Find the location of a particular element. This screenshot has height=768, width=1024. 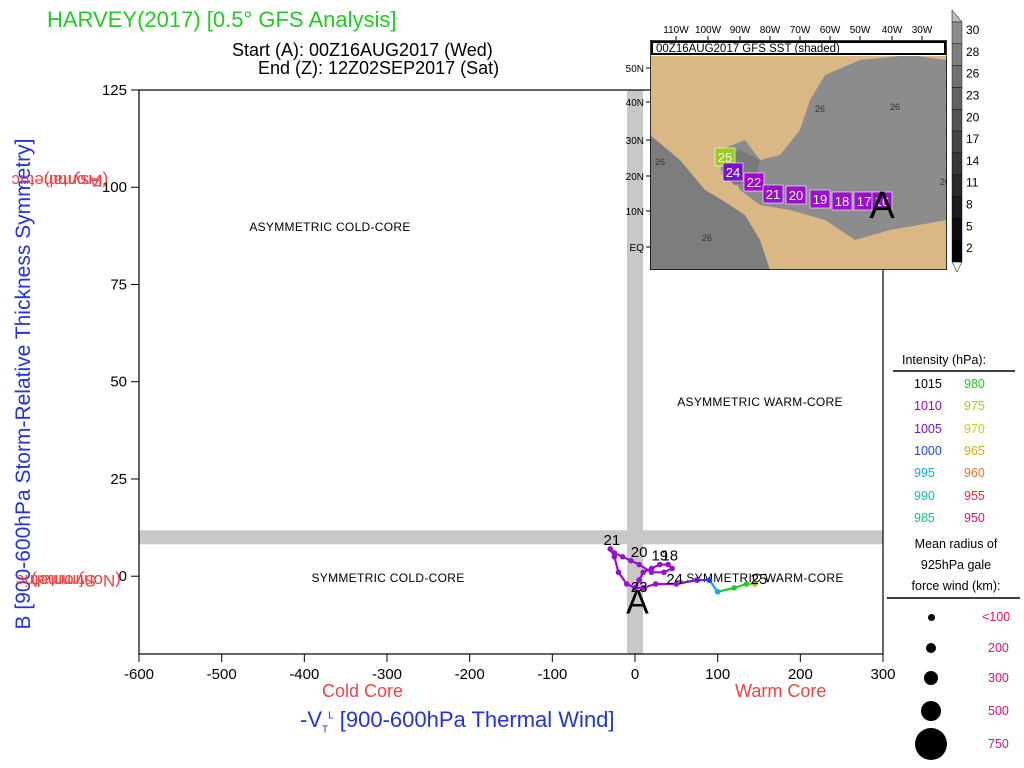

legend-pressure-right: 975 is located at coordinates (974, 406).